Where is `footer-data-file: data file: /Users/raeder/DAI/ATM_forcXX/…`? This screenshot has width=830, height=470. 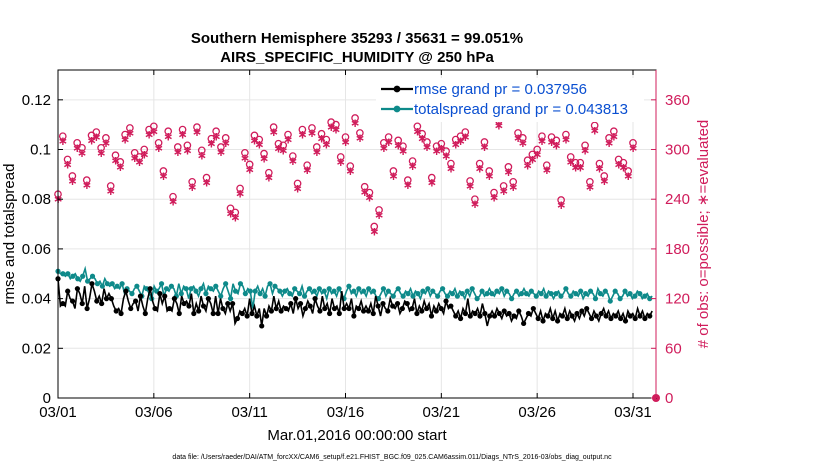 footer-data-file: data file: /Users/raeder/DAI/ATM_forcXX/… is located at coordinates (392, 457).